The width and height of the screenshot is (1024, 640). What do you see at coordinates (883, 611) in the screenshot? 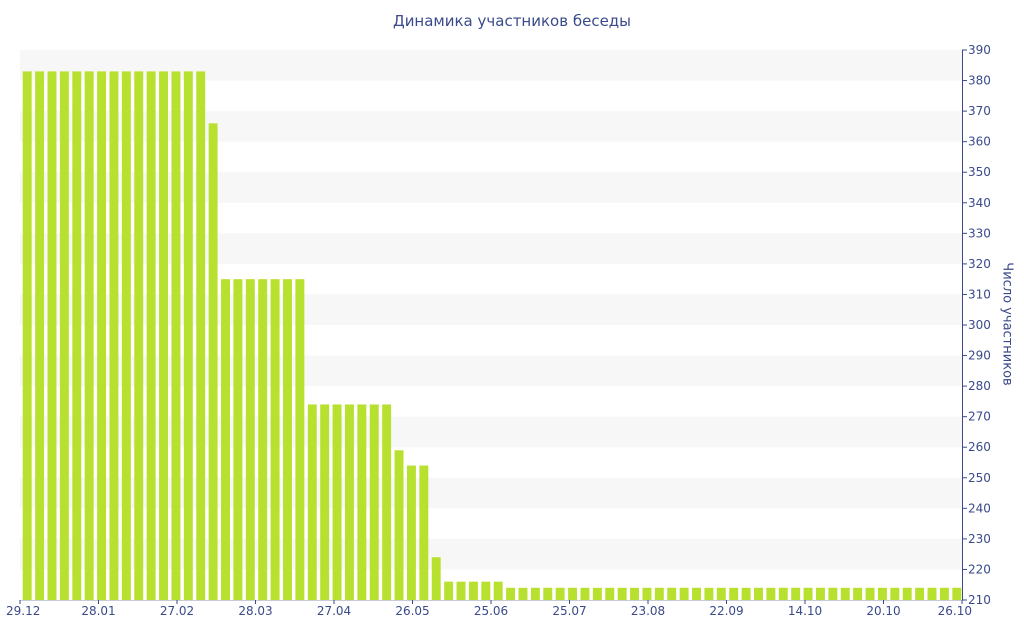
I see `x-tick-label: 20.10` at bounding box center [883, 611].